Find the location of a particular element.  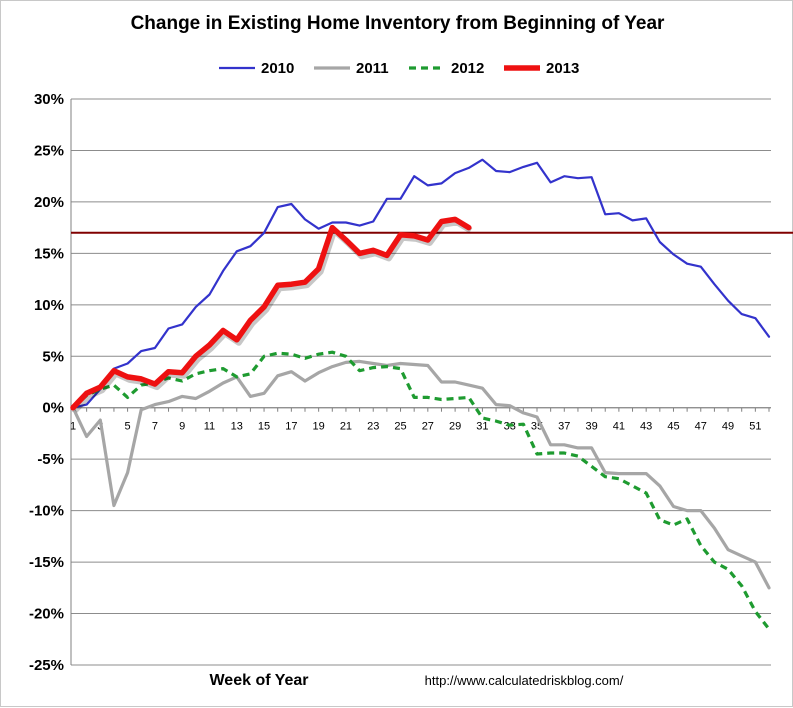

x-tick-label: 41 is located at coordinates (619, 427).